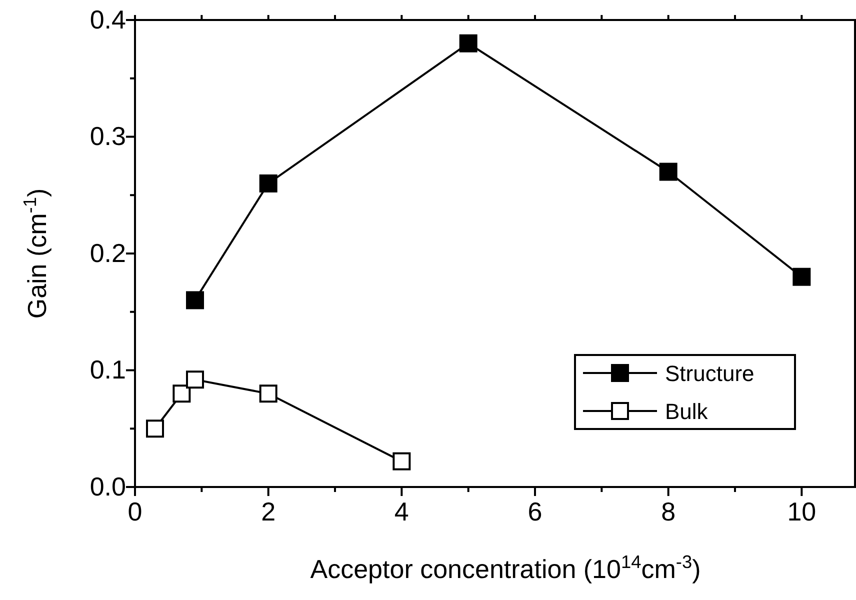 The image size is (856, 600). I want to click on y-tick-label: 0.1, so click(108, 369).